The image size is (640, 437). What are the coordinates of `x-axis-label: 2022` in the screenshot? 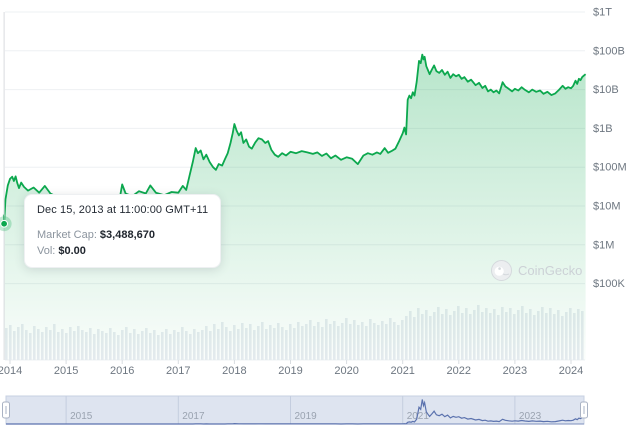 It's located at (459, 371).